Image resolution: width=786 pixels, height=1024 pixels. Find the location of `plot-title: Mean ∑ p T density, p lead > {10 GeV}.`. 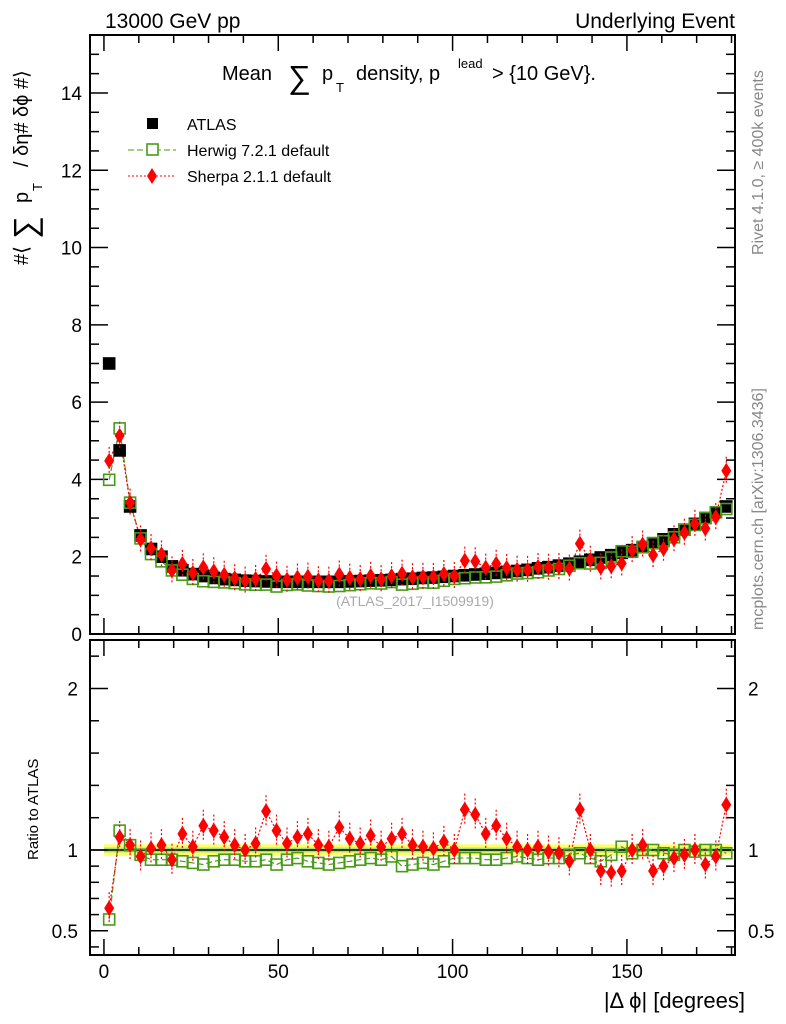

plot-title: Mean ∑ p T density, p lead > {10 GeV}. is located at coordinates (409, 75).